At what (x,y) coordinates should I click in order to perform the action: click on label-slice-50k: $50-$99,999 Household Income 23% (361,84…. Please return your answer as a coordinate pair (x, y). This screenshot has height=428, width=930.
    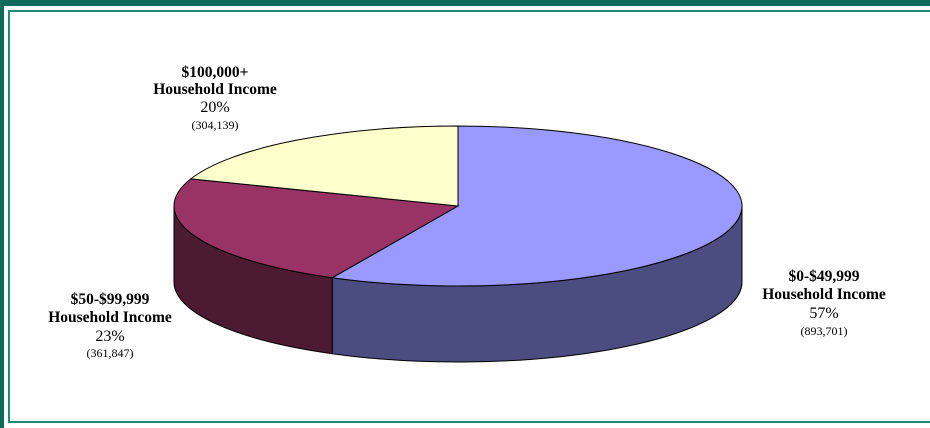
    Looking at the image, I should click on (110, 325).